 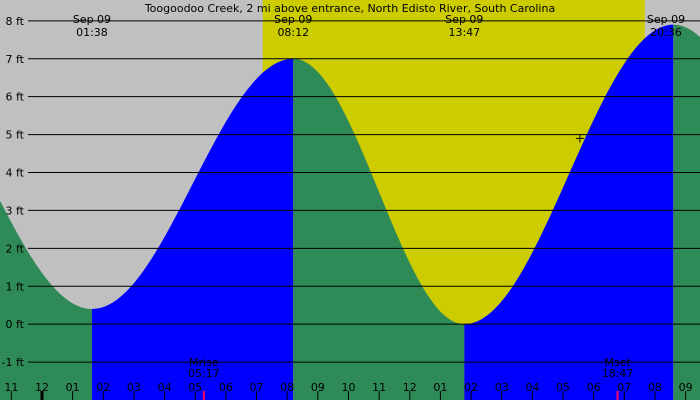 I want to click on tide-time-label: 13:47, so click(x=464, y=32).